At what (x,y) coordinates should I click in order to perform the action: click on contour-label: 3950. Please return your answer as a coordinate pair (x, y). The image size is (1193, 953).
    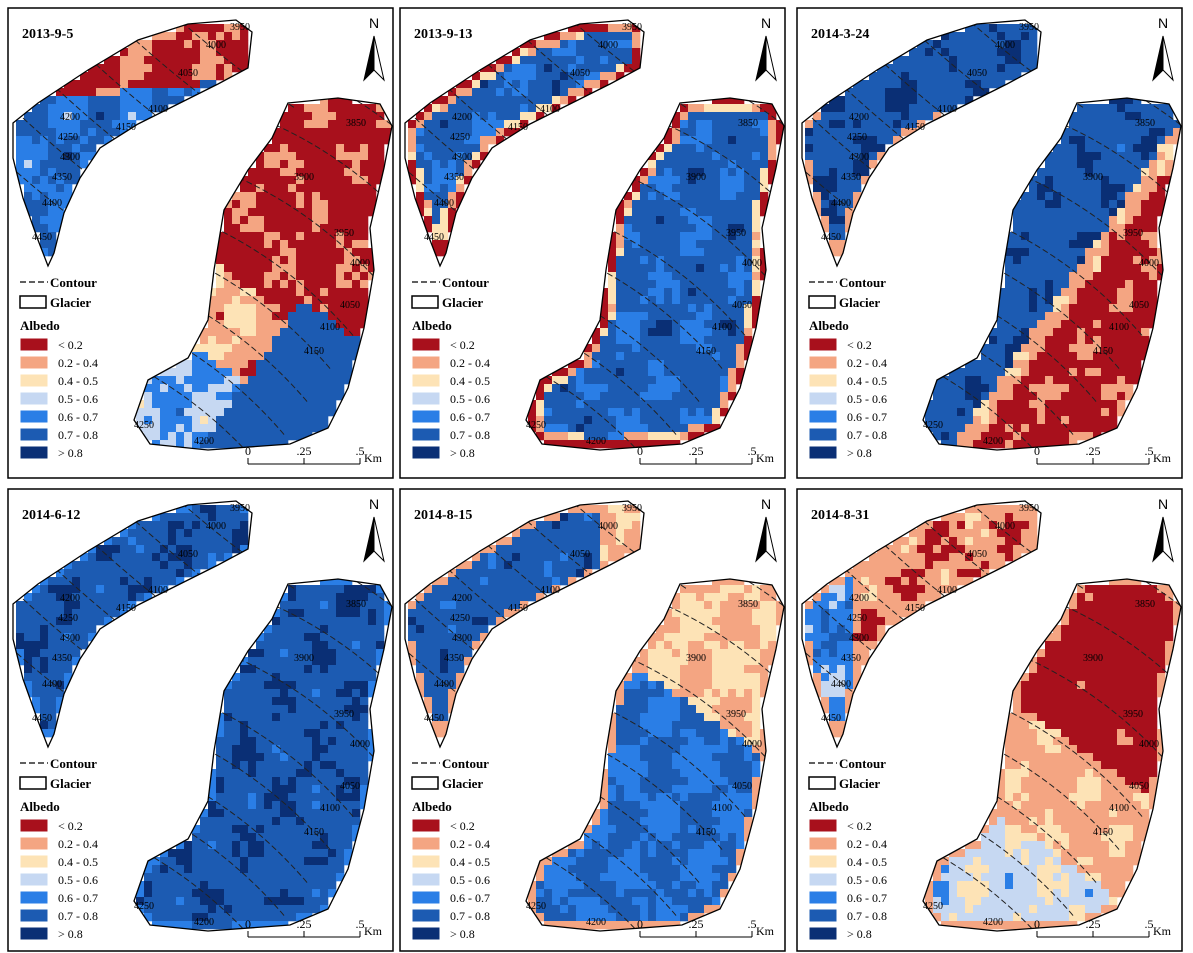
    Looking at the image, I should click on (344, 233).